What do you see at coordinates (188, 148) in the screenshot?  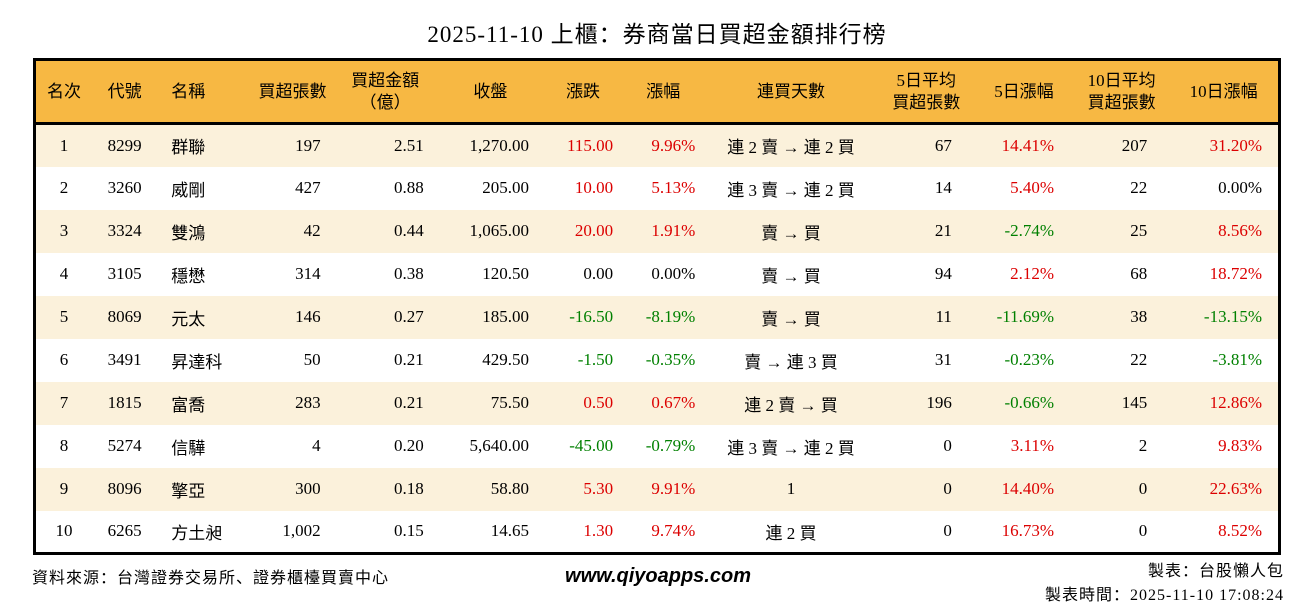 I see `cell-name: 群聯` at bounding box center [188, 148].